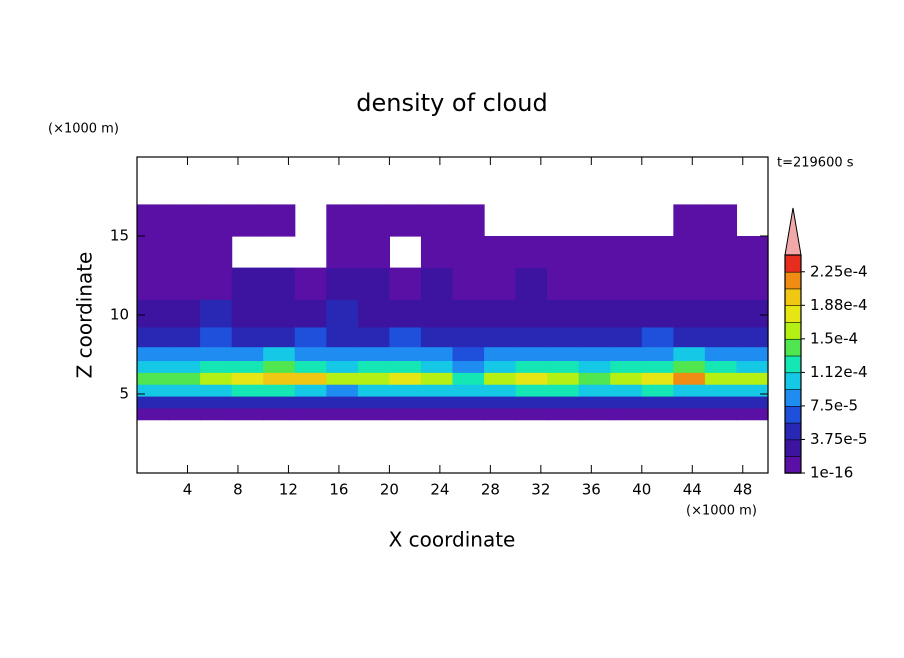 Image resolution: width=904 pixels, height=658 pixels. Describe the element at coordinates (85, 315) in the screenshot. I see `y-axis-title: Z coordinate` at that location.